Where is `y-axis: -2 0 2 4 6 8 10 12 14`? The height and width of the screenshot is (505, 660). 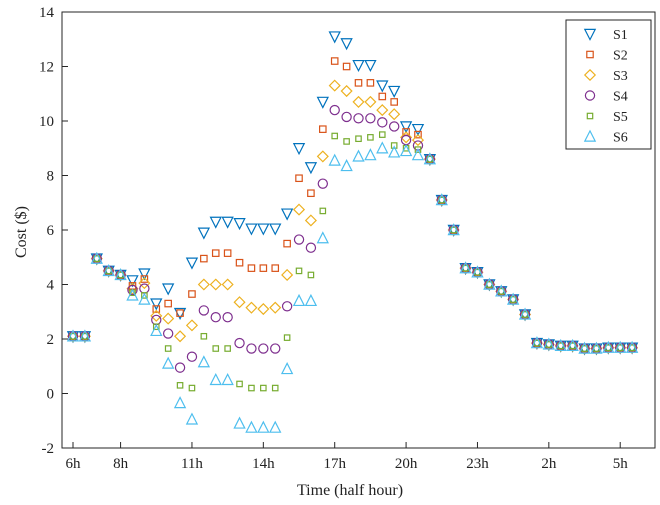 y-axis: -2 0 2 4 6 8 10 12 14 is located at coordinates (53, 231).